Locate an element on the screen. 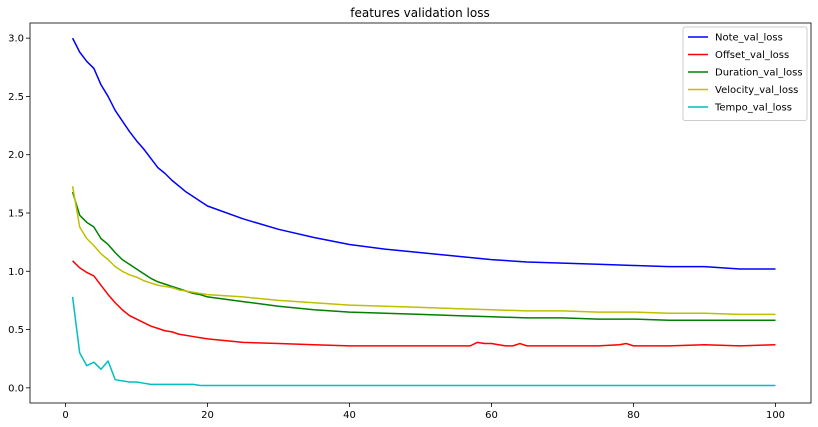 This screenshot has width=818, height=427. y-axis: 0.0 0.5 1.0 1.5 2.0 2.5 3.0 is located at coordinates (19, 214).